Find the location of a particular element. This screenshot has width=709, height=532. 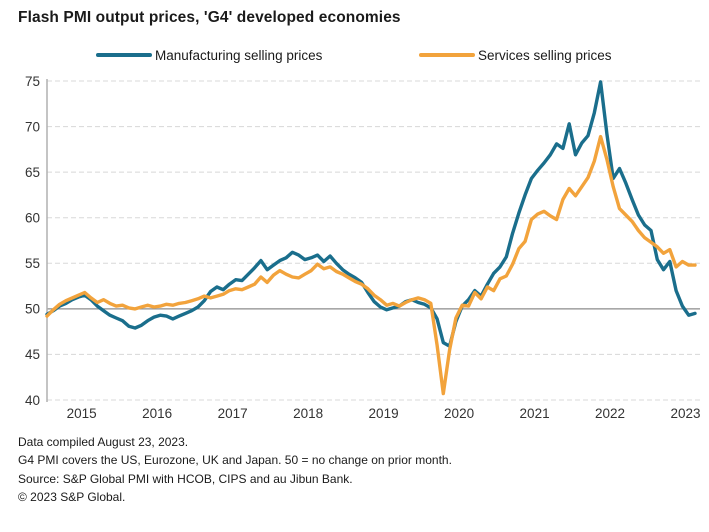

manufacturing-line-swatch-icon is located at coordinates (124, 55).